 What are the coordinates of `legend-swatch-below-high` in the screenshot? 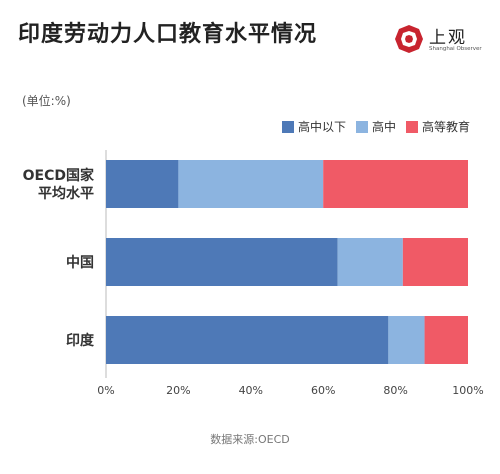 It's located at (287, 126).